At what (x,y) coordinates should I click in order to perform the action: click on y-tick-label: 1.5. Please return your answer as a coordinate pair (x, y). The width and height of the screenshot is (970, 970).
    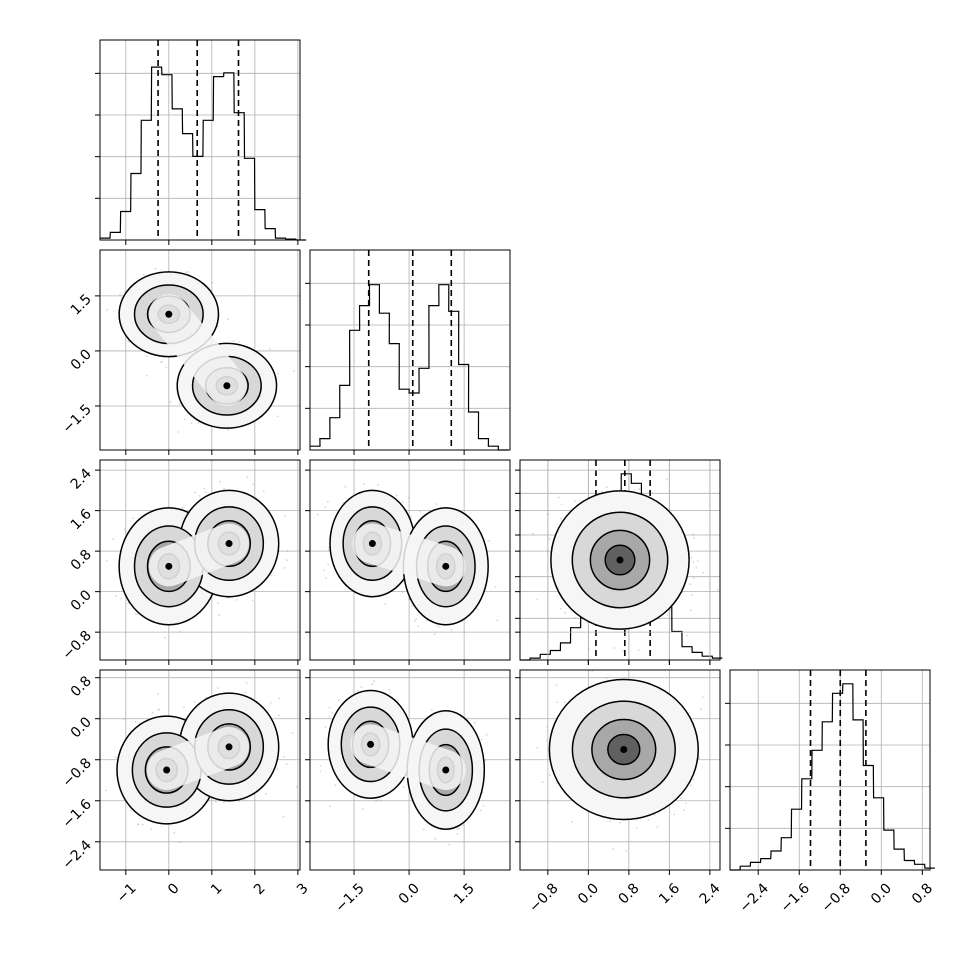
    Looking at the image, I should click on (81, 304).